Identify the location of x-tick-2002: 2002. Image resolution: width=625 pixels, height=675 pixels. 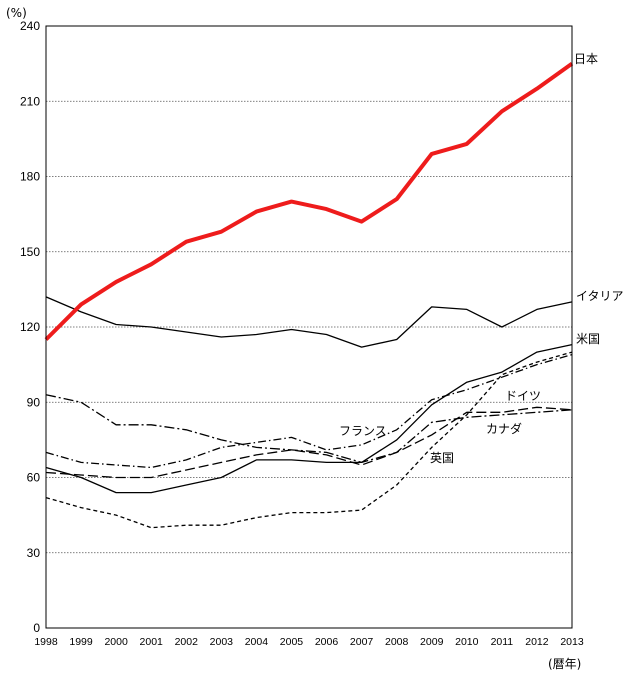
(187, 642).